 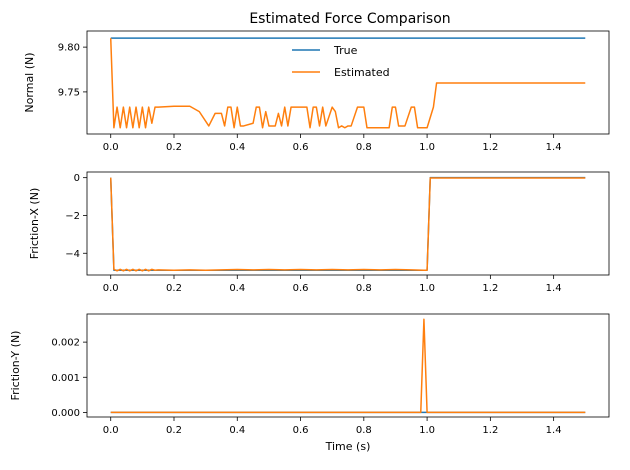 What do you see at coordinates (72, 254) in the screenshot?
I see `y-tick-label: −4` at bounding box center [72, 254].